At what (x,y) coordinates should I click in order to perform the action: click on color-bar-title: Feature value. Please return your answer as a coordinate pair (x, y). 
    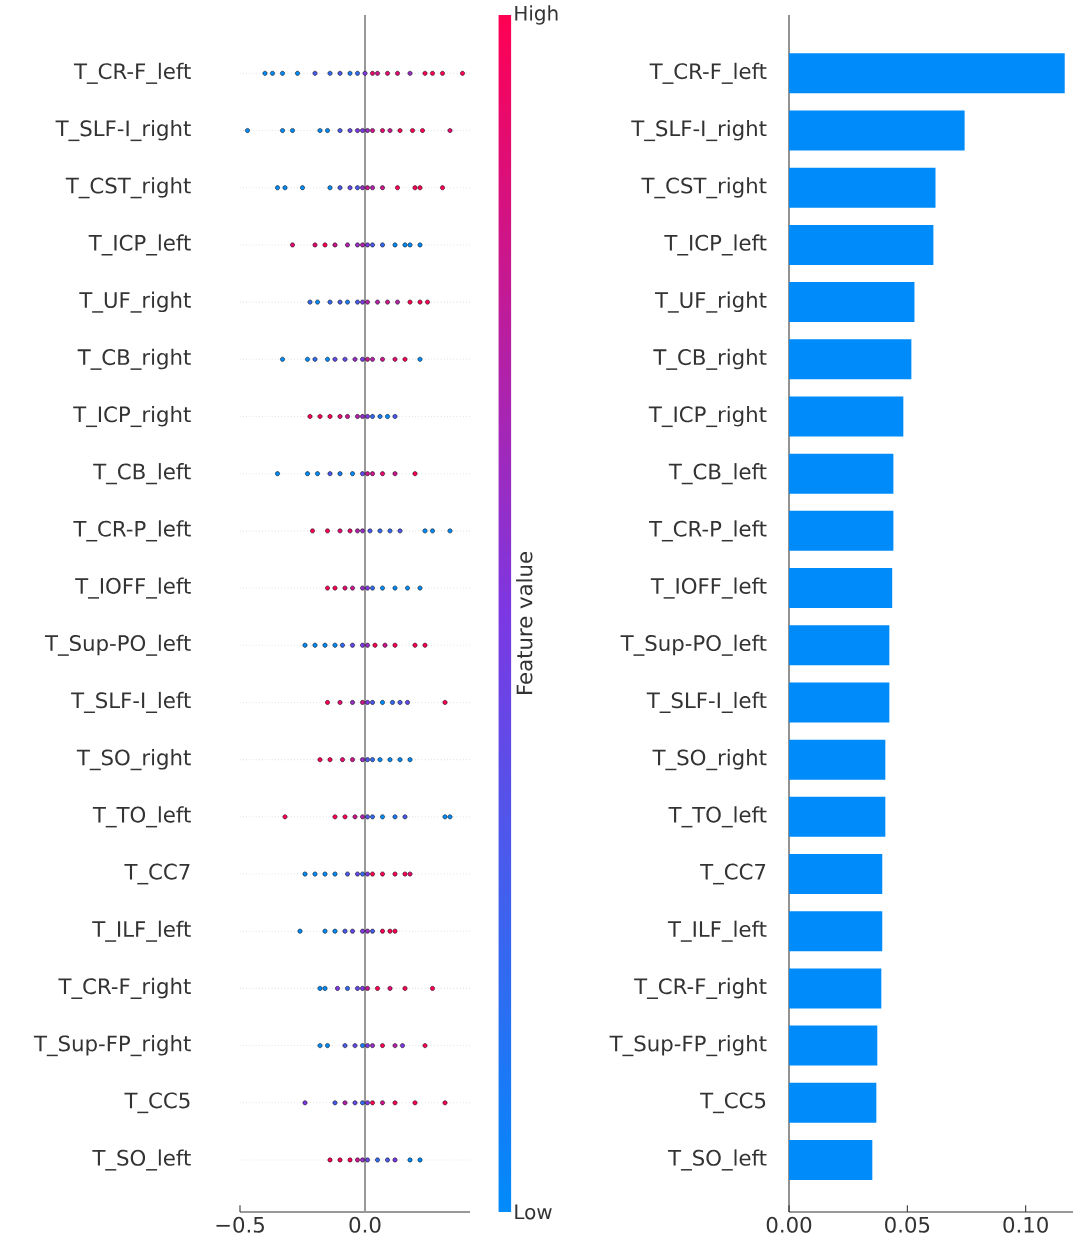
    Looking at the image, I should click on (524, 623).